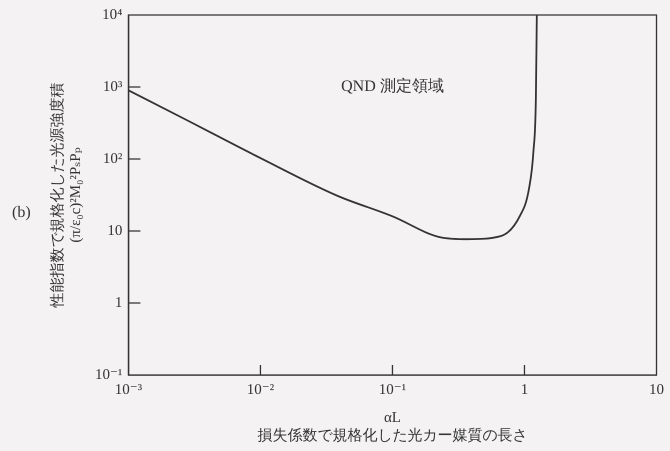 The width and height of the screenshot is (670, 451). What do you see at coordinates (21, 213) in the screenshot?
I see `text: (b)` at bounding box center [21, 213].